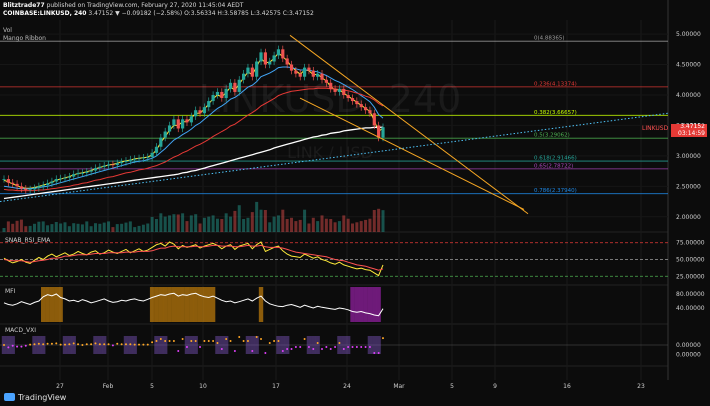  What do you see at coordinates (378, 304) in the screenshot?
I see `mfi-oversold-band` at bounding box center [378, 304].